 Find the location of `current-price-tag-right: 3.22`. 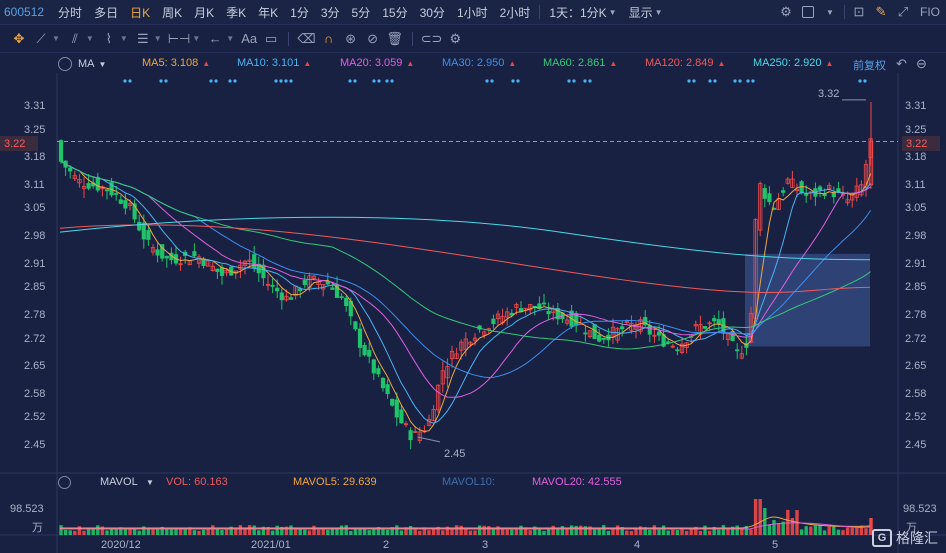

current-price-tag-right: 3.22 is located at coordinates (921, 143).